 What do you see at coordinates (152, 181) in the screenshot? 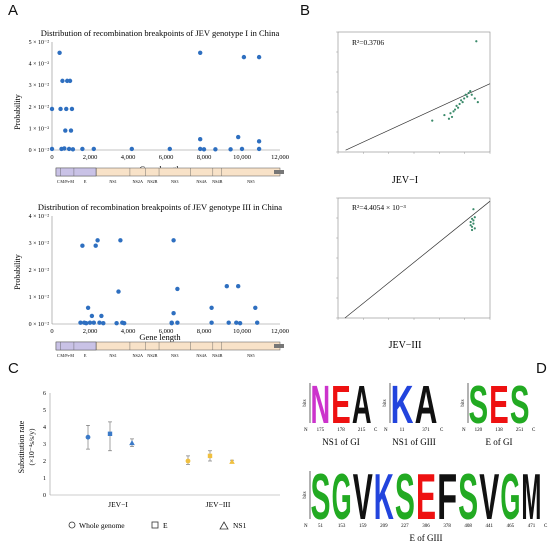
I see `genome-label: NS2B` at bounding box center [152, 181].